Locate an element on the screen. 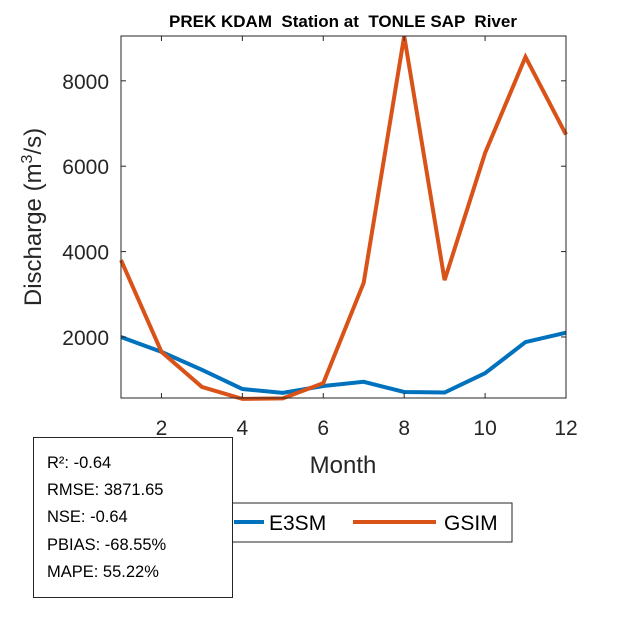 The width and height of the screenshot is (625, 625). x-axis-label: Month is located at coordinates (343, 465).